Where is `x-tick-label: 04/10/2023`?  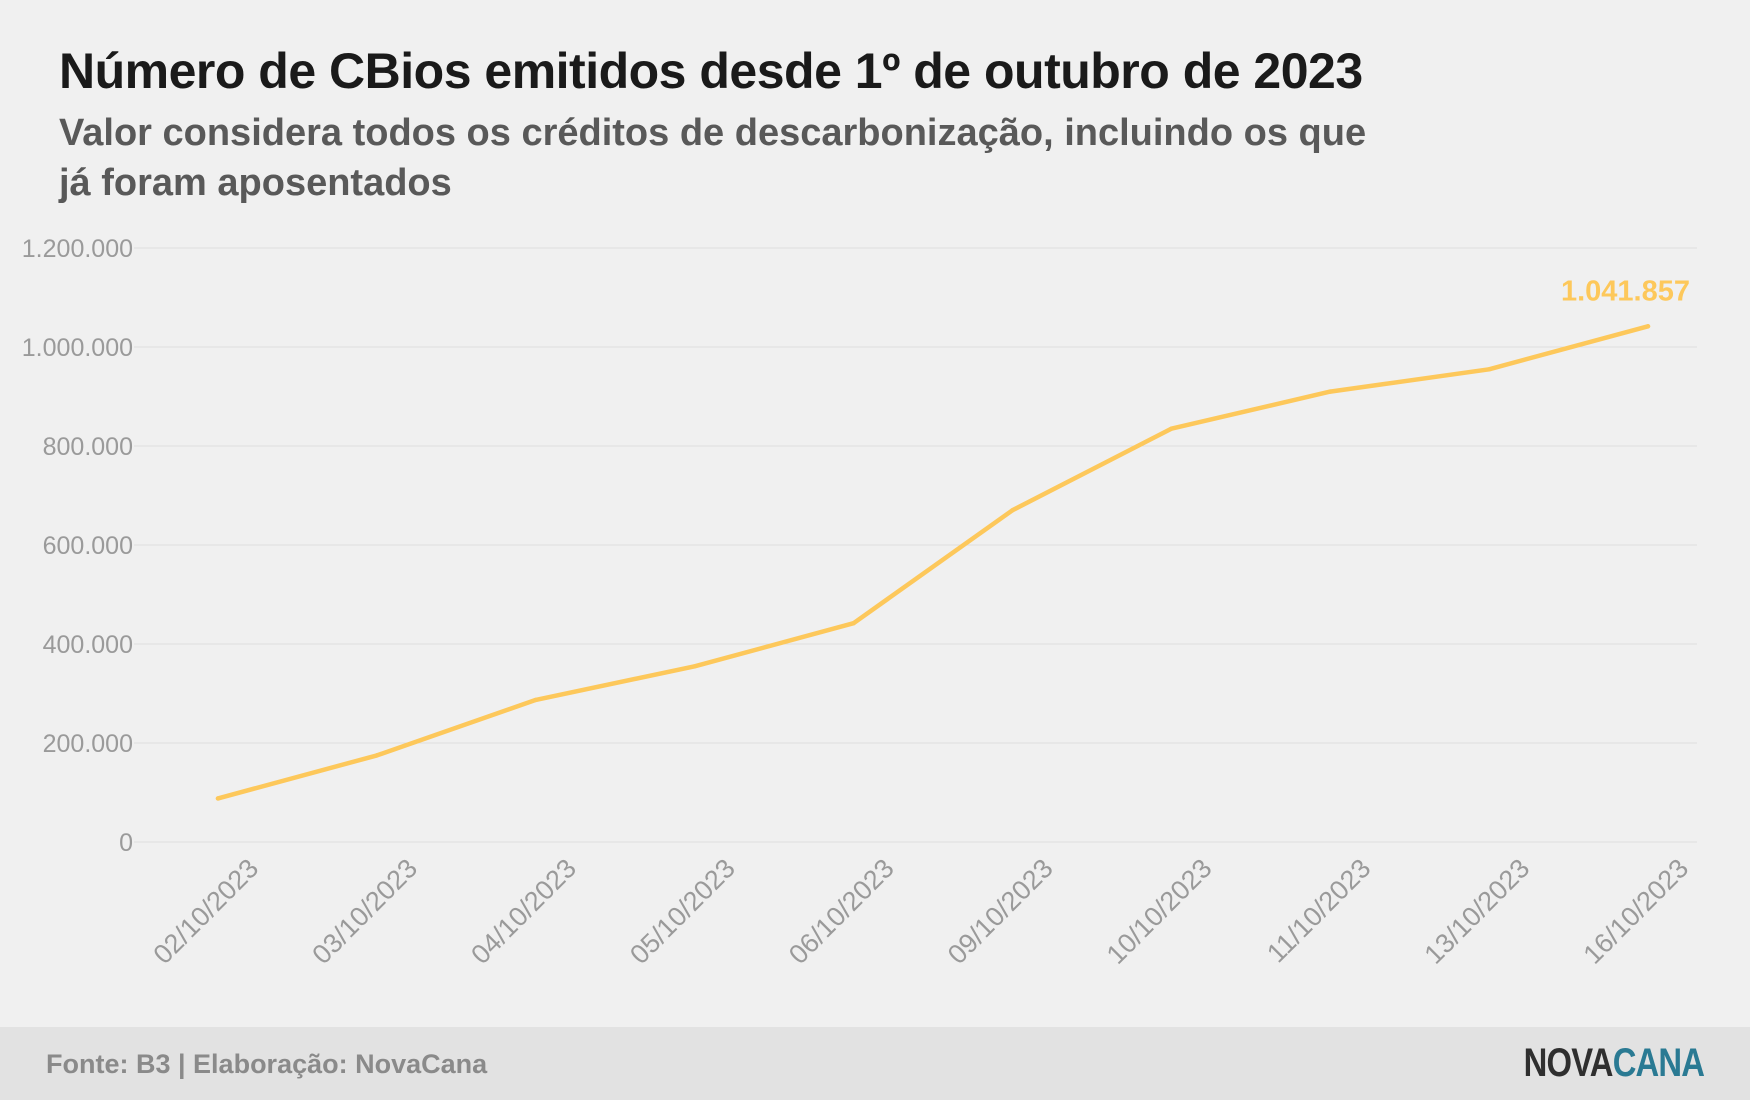
x-tick-label: 04/10/2023 is located at coordinates (523, 911).